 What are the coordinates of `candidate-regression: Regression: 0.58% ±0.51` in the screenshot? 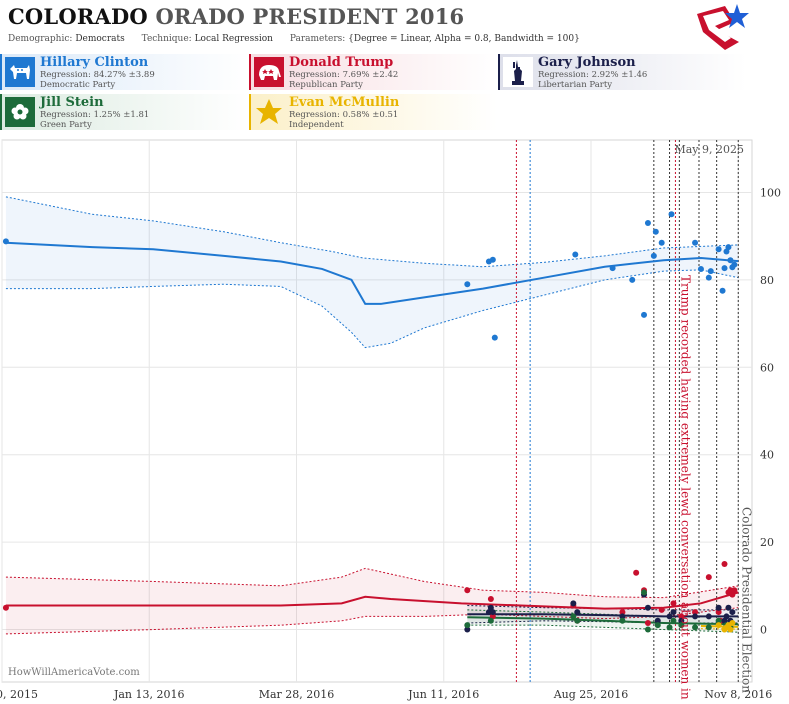 It's located at (344, 115).